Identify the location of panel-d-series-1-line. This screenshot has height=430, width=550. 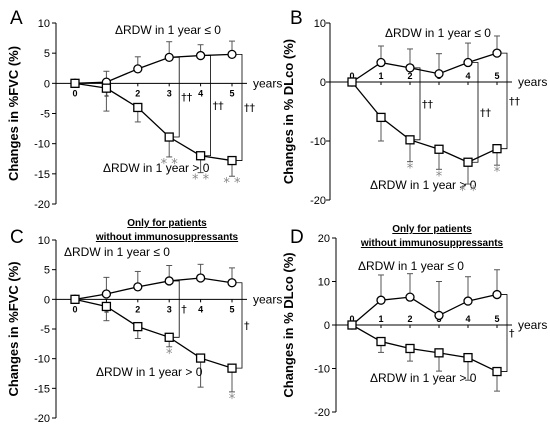
(424, 309).